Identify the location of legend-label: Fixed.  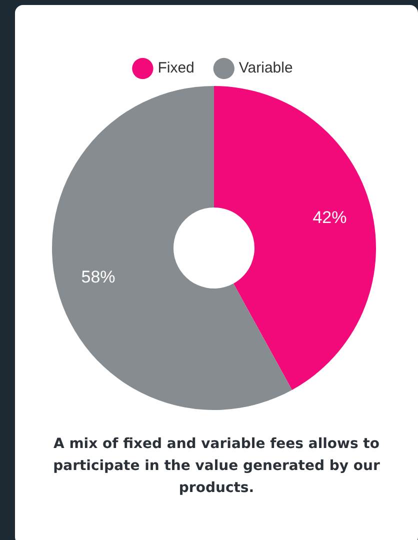
(176, 68).